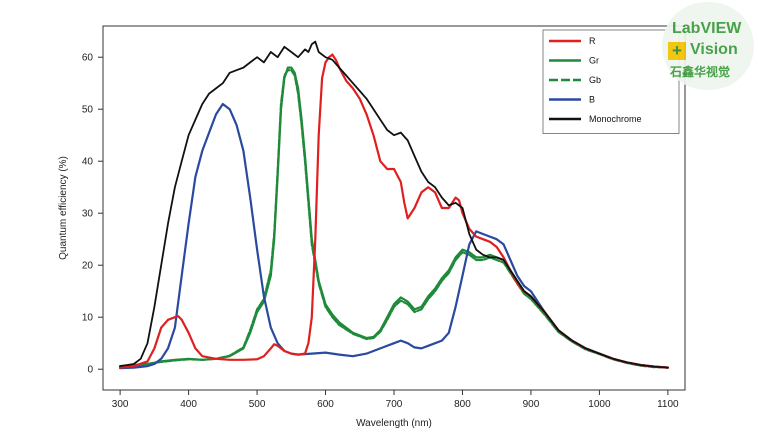  I want to click on legend-label-monochrome: Monochrome, so click(615, 119).